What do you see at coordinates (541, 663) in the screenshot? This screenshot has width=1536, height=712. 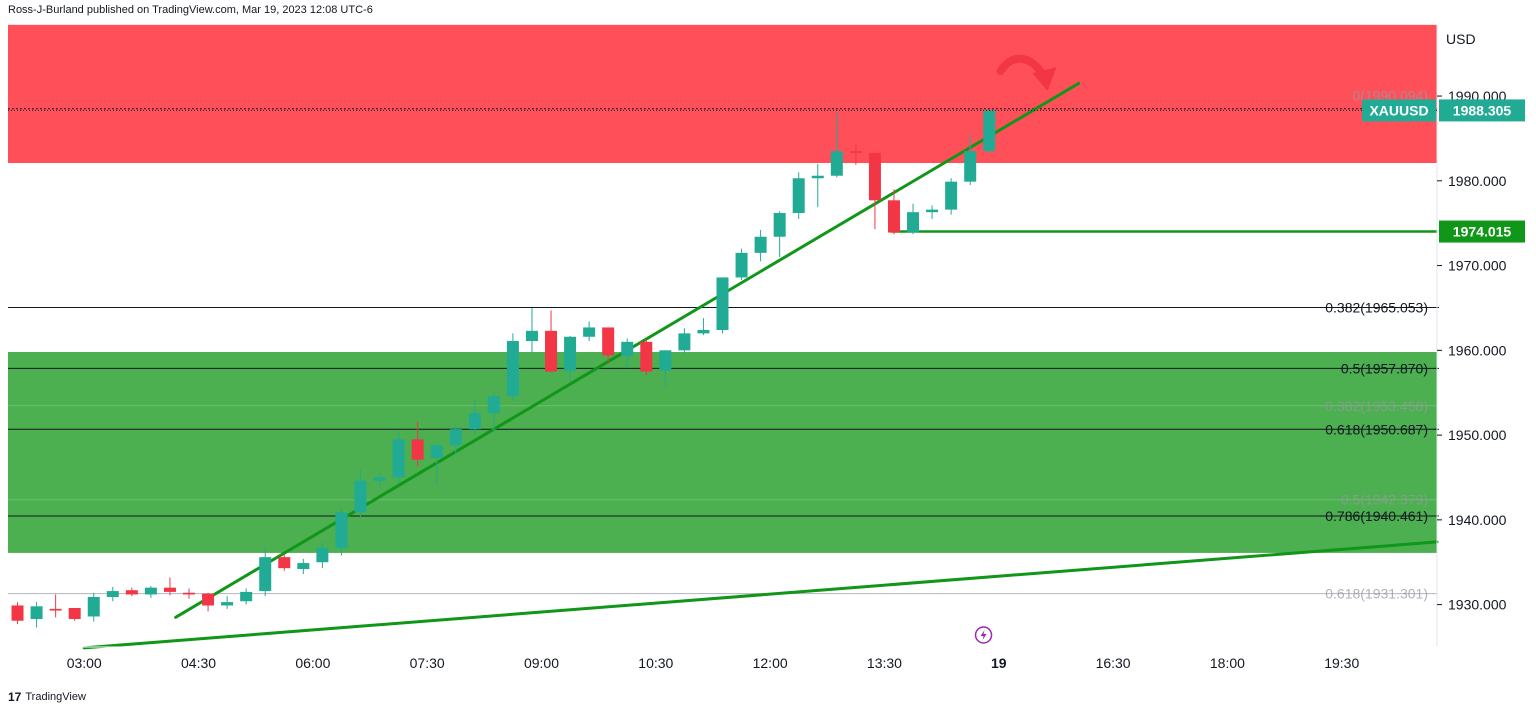 I see `x-tick-label: 09:00` at bounding box center [541, 663].